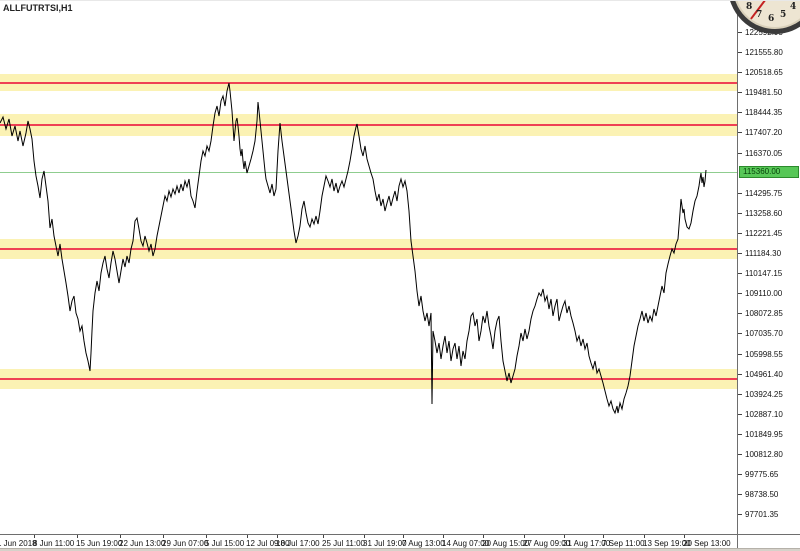  Describe the element at coordinates (623, 543) in the screenshot. I see `time-tick-label: 7 Sep 11:00` at that location.